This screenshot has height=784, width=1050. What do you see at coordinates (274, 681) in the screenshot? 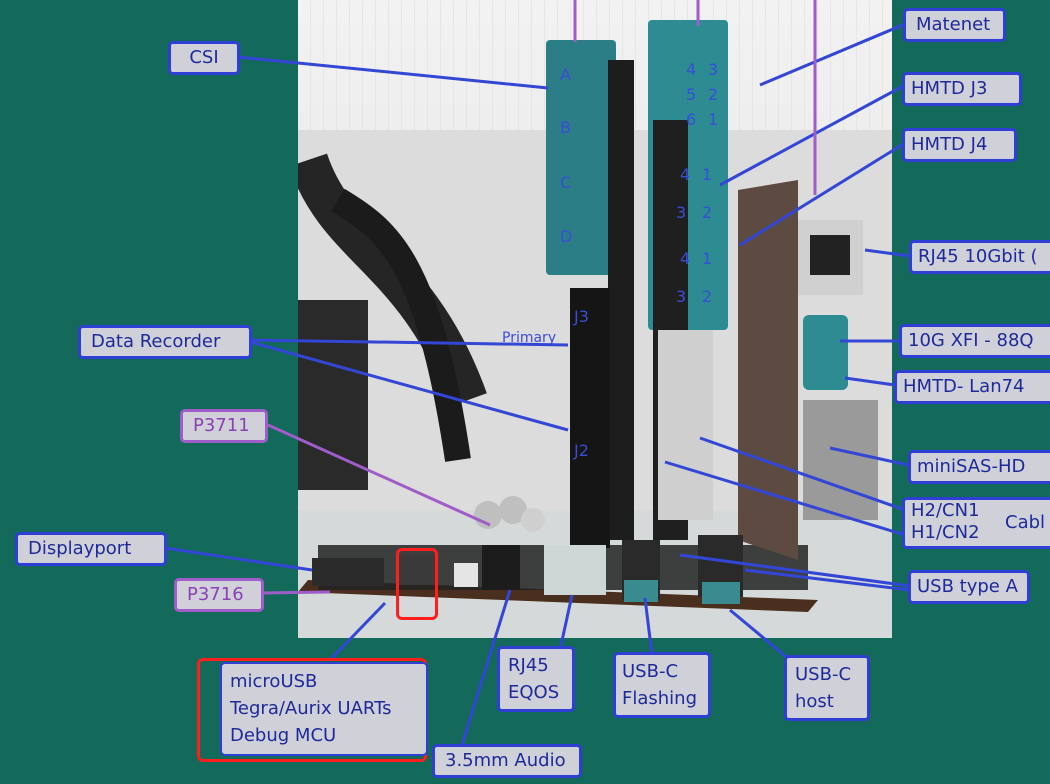
I see `microusb-label: microUSB` at bounding box center [274, 681].